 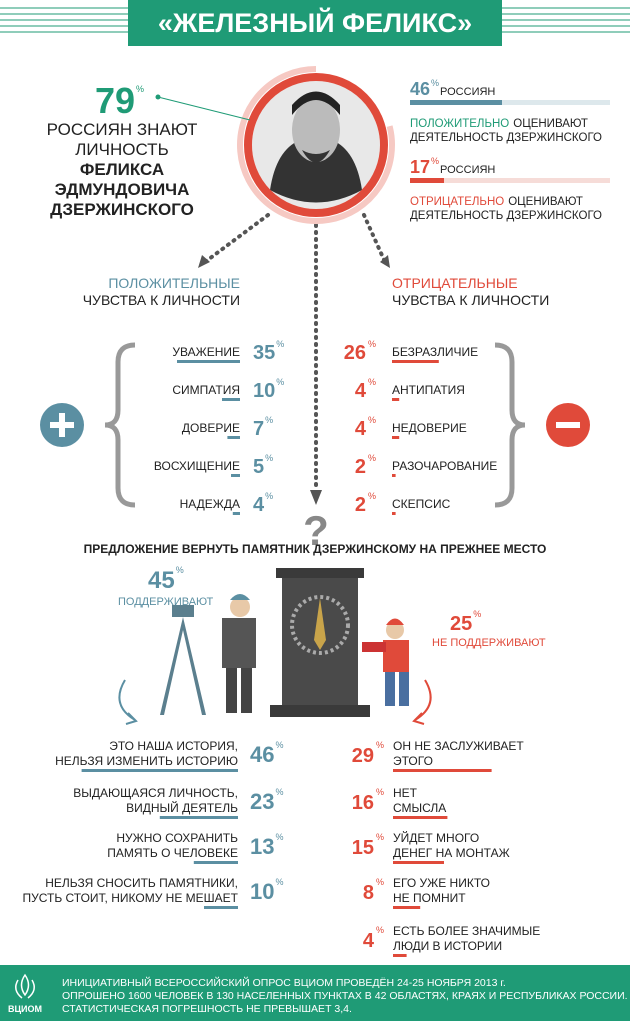 I want to click on reason-text: ЕГО УЖЕ НИКТО, so click(x=441, y=883).